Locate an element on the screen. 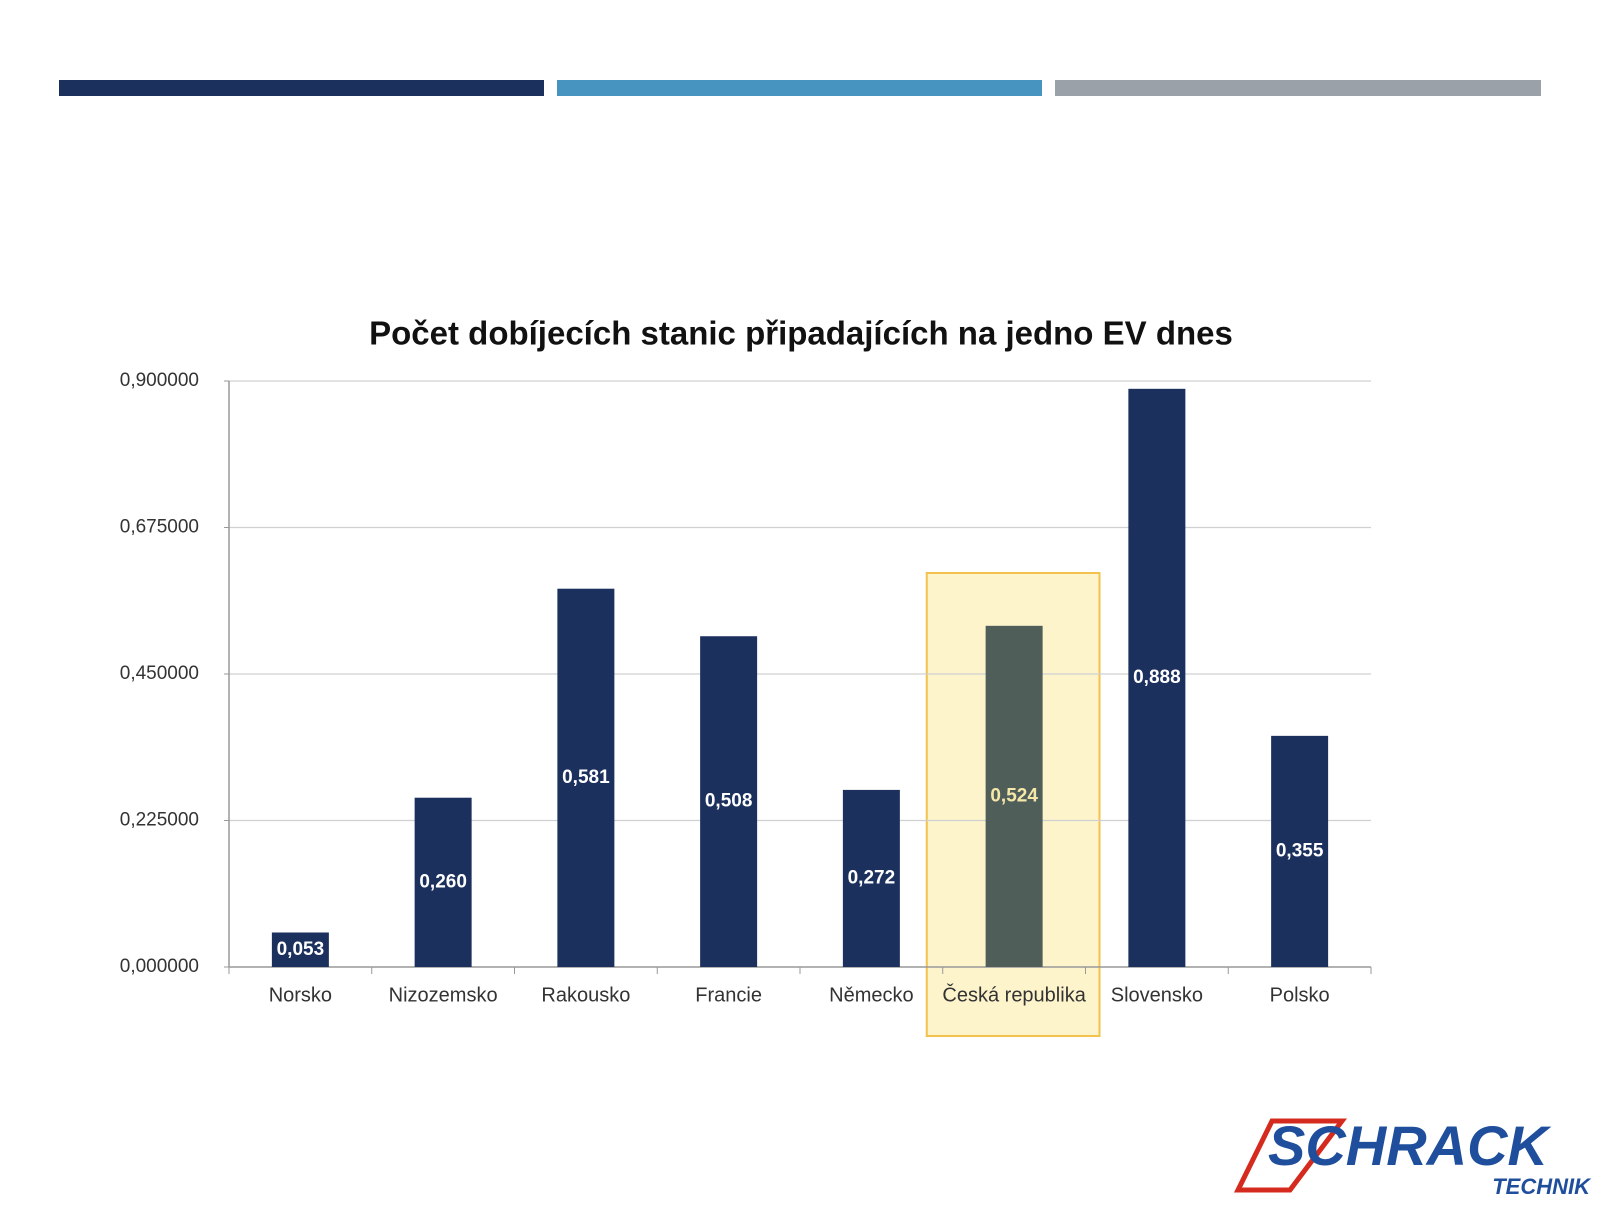 Image resolution: width=1600 pixels, height=1205 pixels. logo-subtitle: TECHNIK is located at coordinates (1542, 1186).